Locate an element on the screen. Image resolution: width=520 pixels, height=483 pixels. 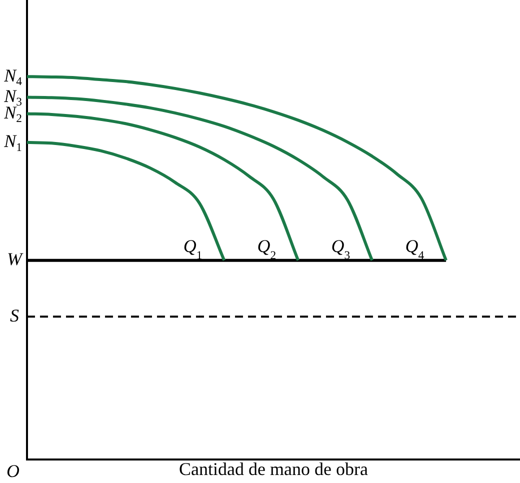
ref-line-label: S is located at coordinates (14, 315).